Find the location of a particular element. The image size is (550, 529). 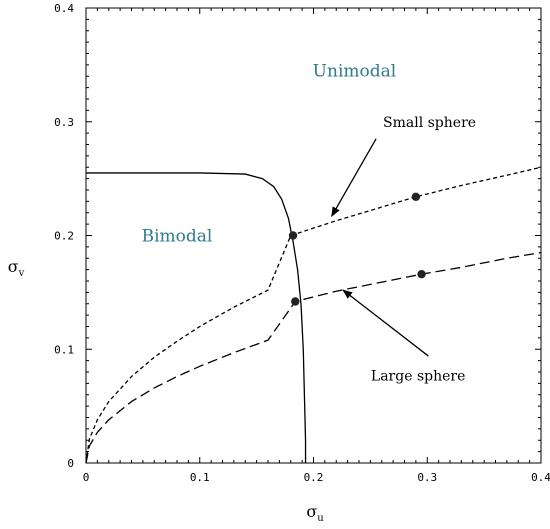

y-tick-label: 0.1 is located at coordinates (64, 349).